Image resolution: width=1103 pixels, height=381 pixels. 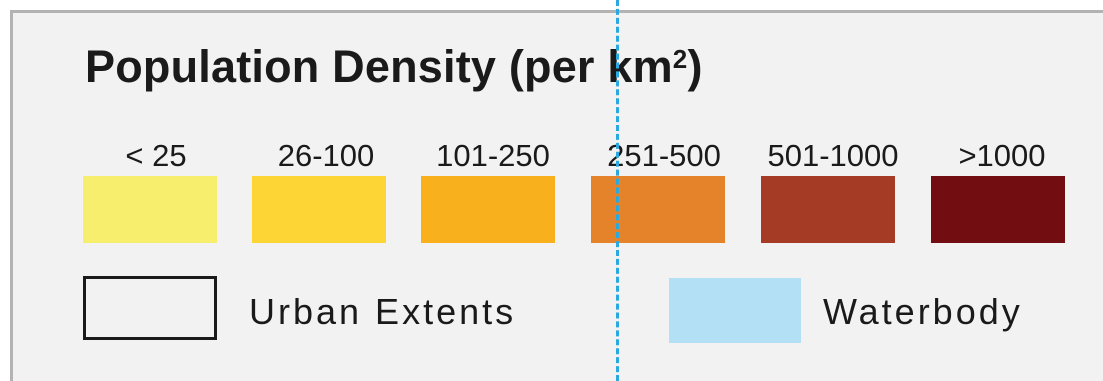 I want to click on legend-title-close: ), so click(x=695, y=66).